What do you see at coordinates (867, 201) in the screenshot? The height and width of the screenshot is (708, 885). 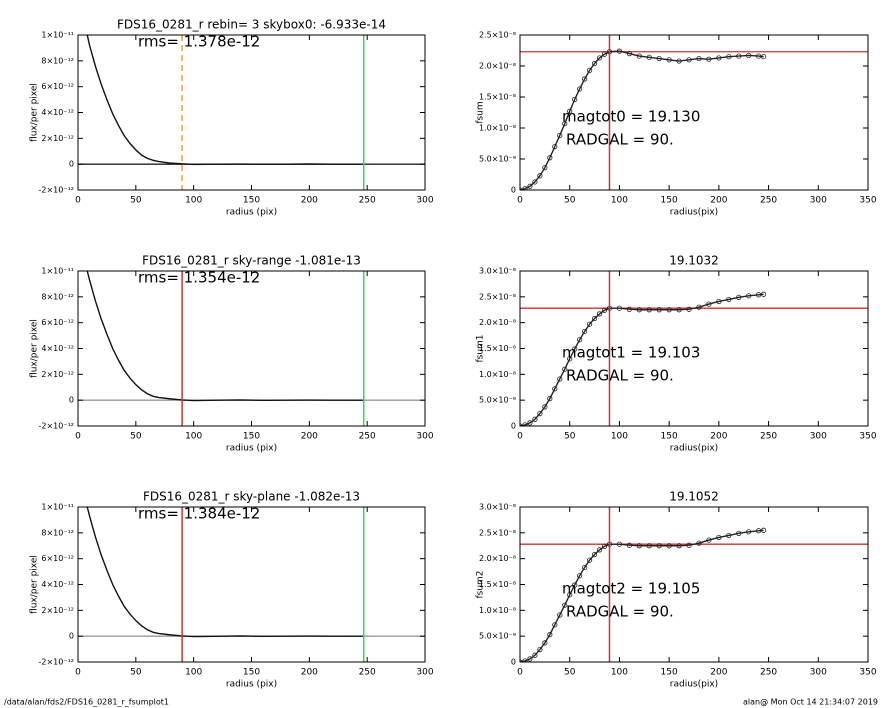 I see `x-tick-label: 350` at bounding box center [867, 201].